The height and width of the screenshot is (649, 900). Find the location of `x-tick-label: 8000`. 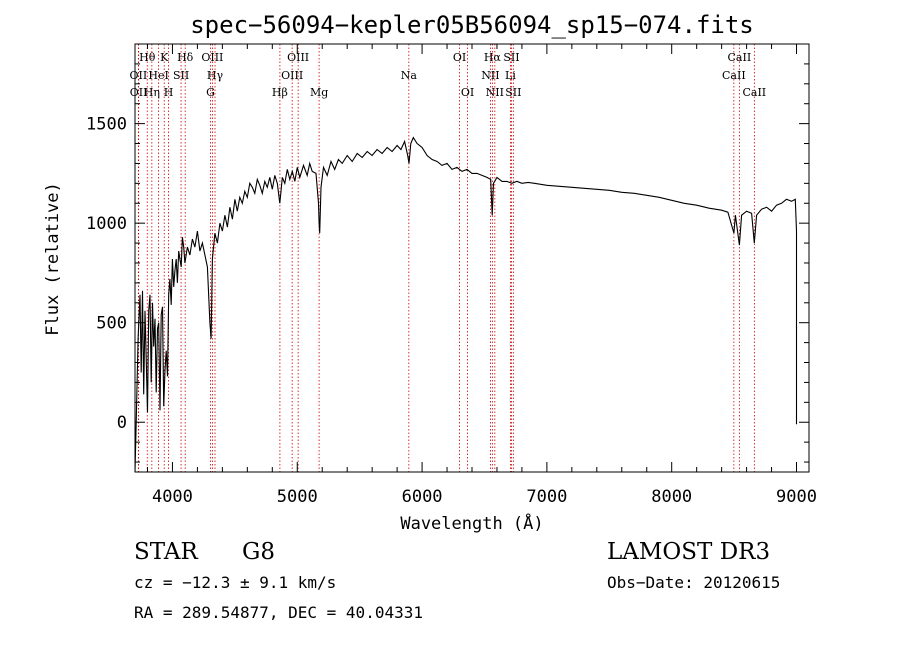

x-tick-label: 8000 is located at coordinates (671, 497).